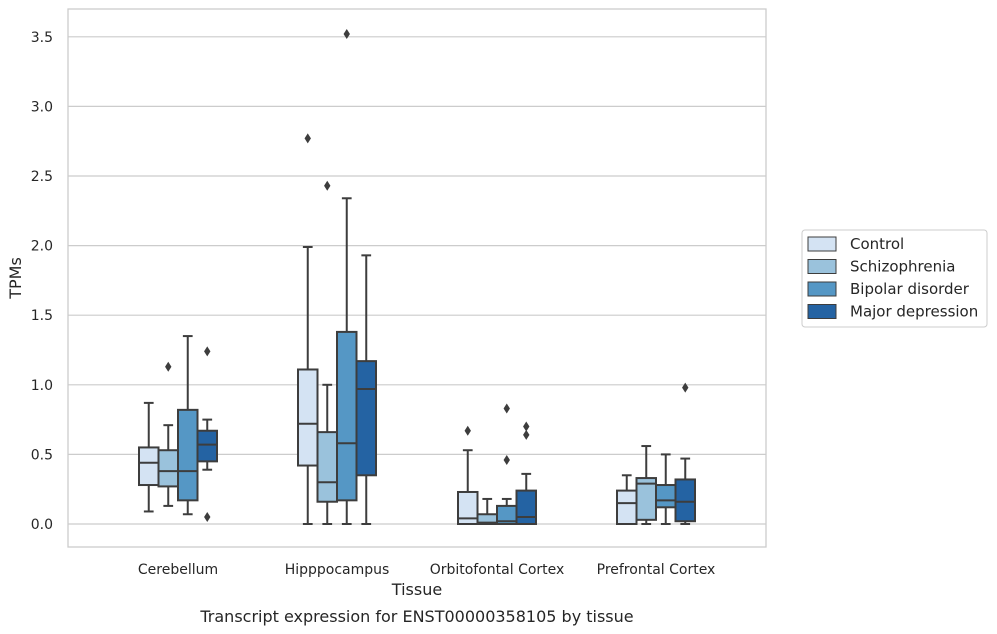 The width and height of the screenshot is (997, 634). Describe the element at coordinates (42, 107) in the screenshot. I see `y-tick-label: 3.0` at that location.